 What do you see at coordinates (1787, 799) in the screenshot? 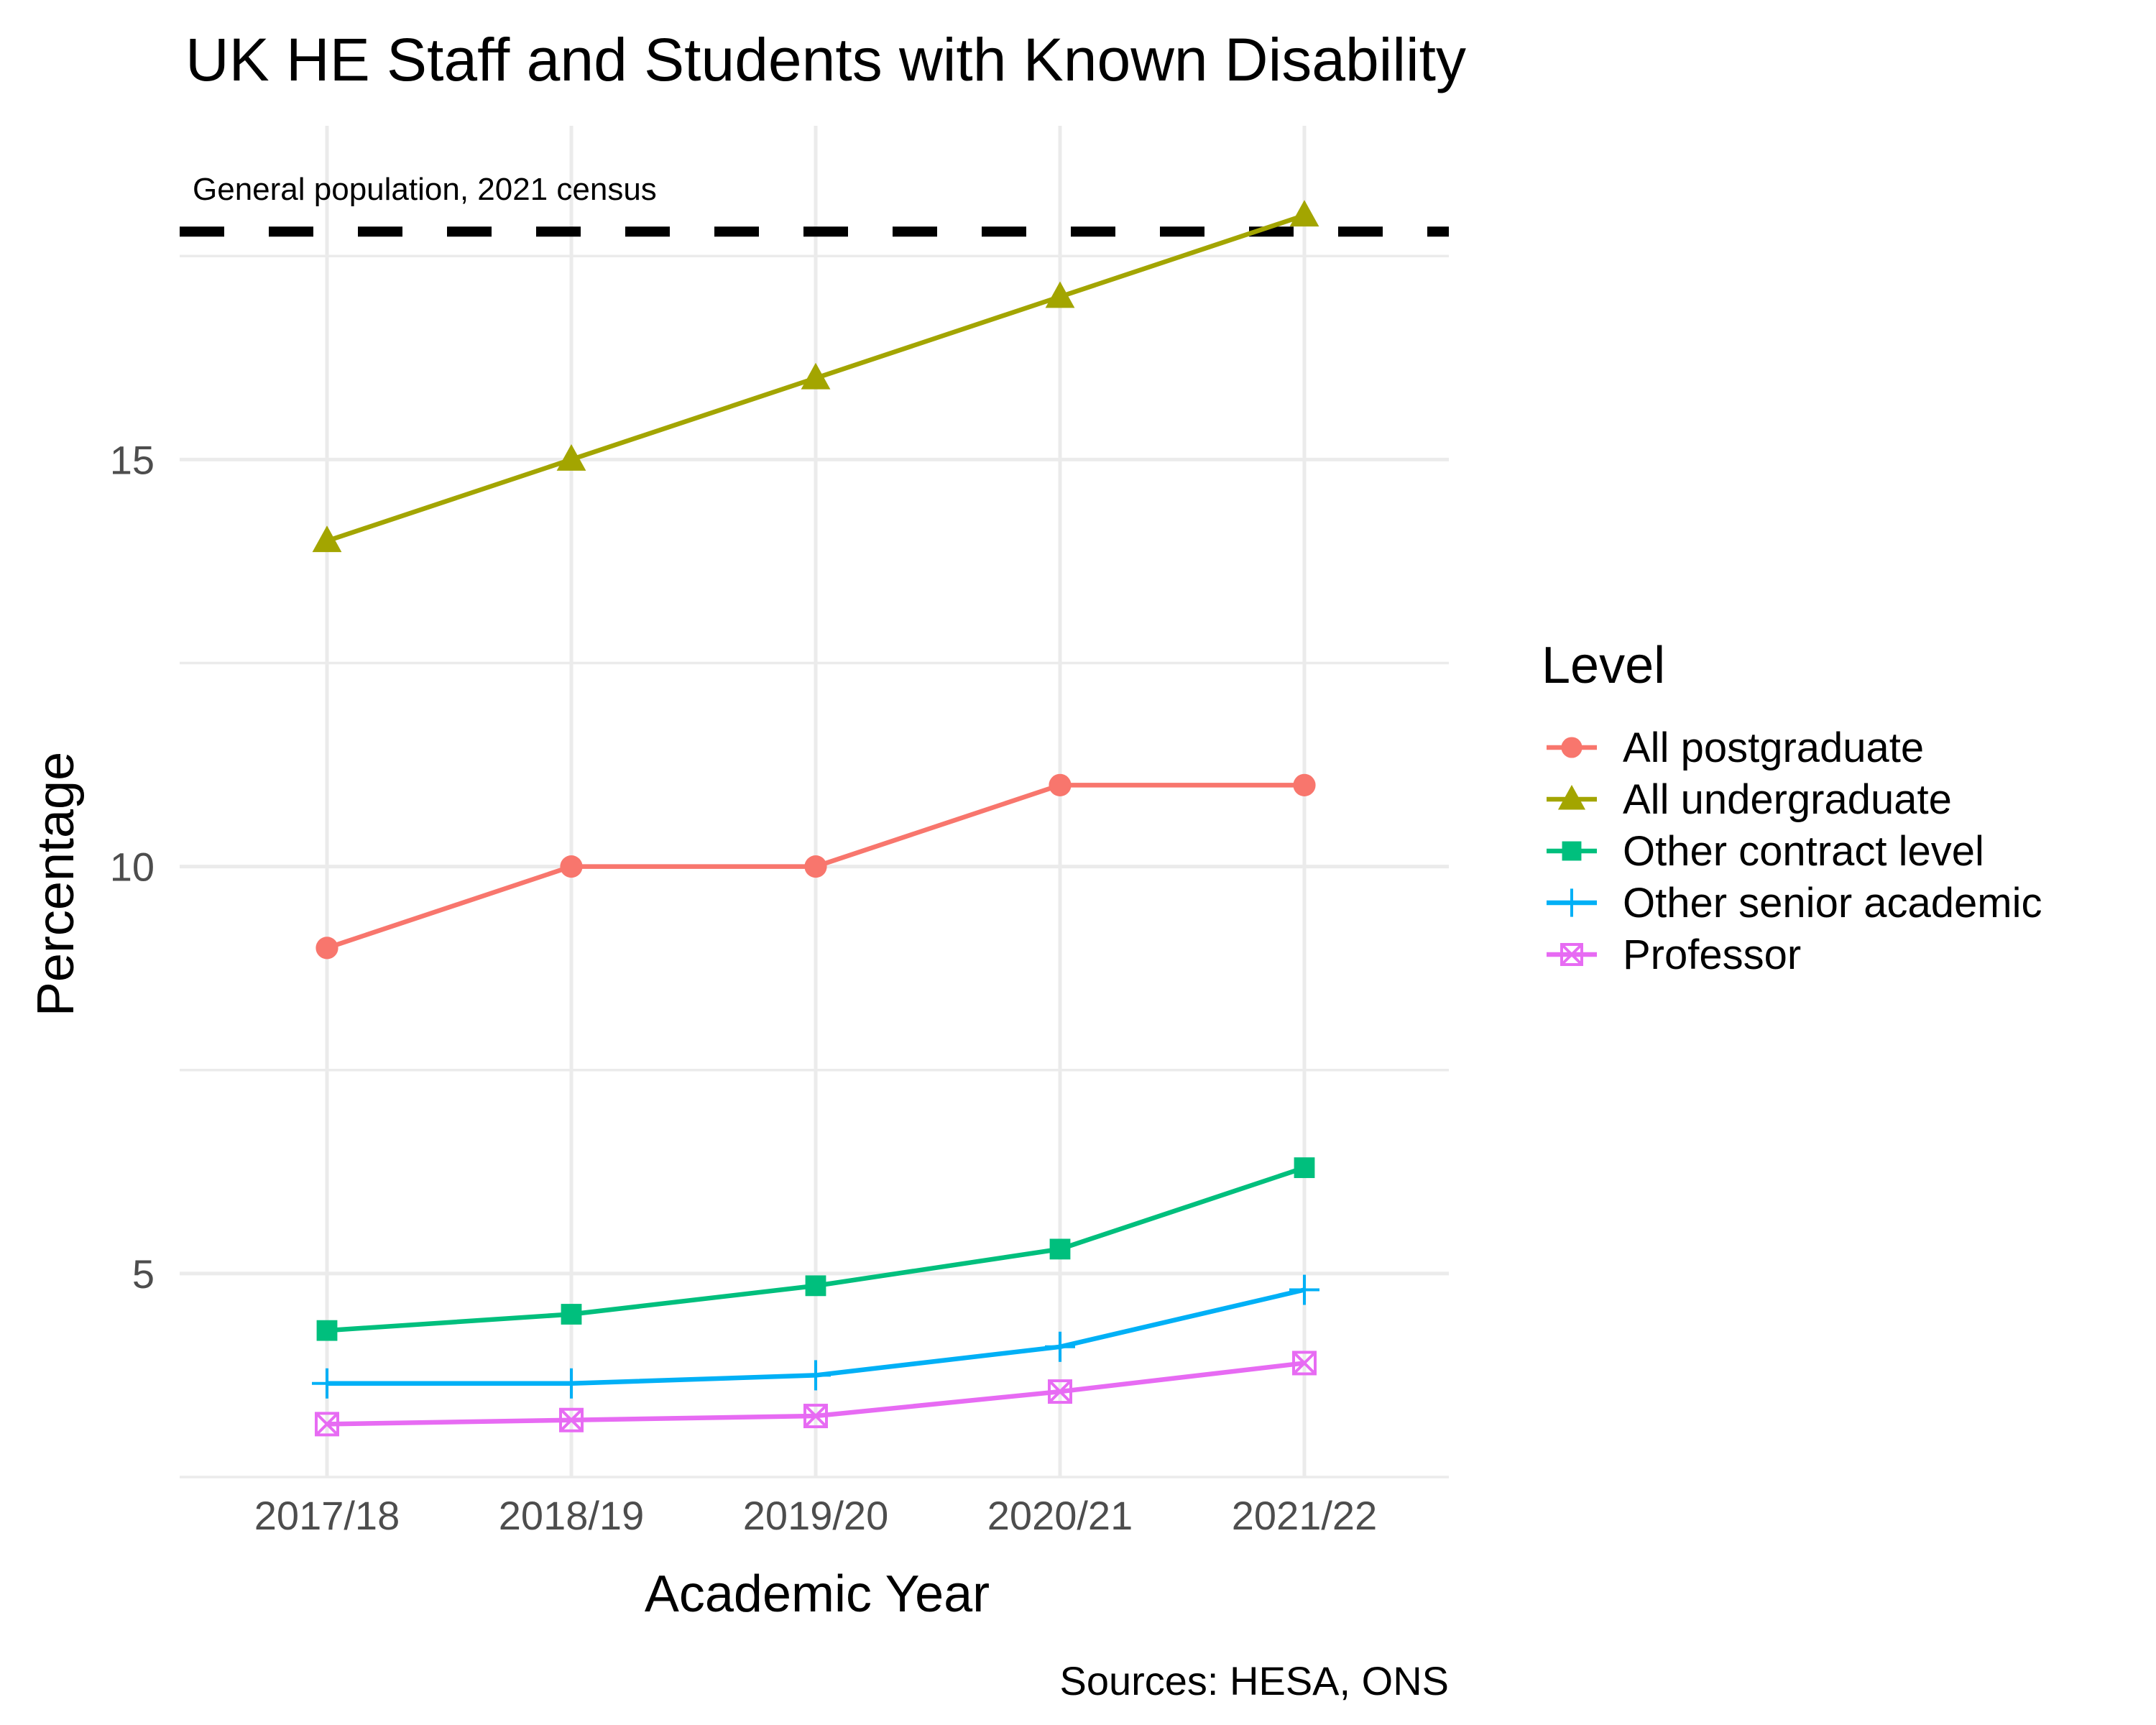
I see `legend-label: All undergraduate` at bounding box center [1787, 799].